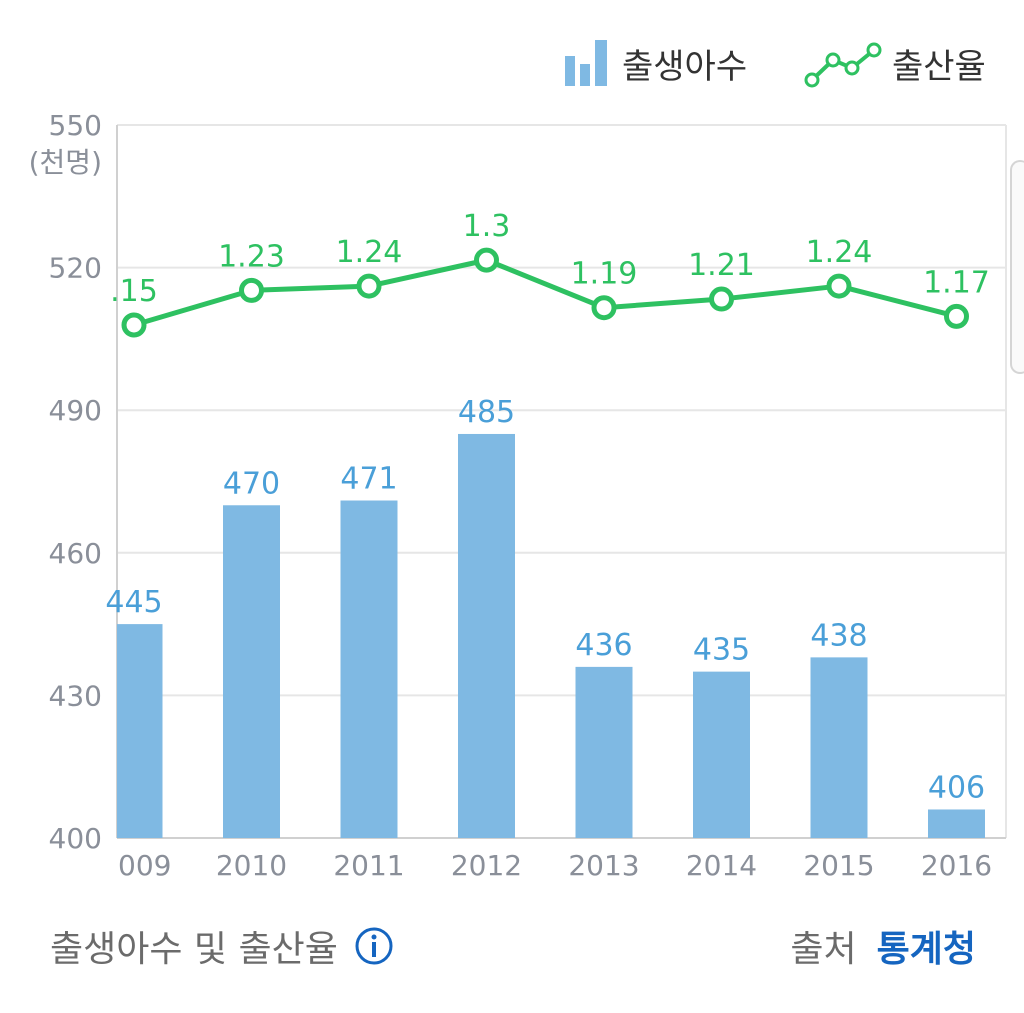 The height and width of the screenshot is (1013, 1024). I want to click on line-path, so click(545, 292).